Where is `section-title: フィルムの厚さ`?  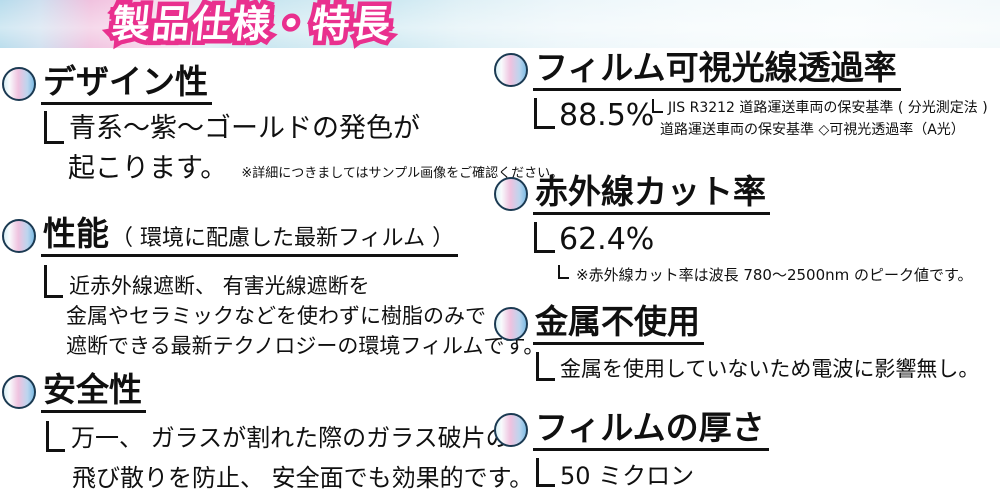
section-title: フィルムの厚さ is located at coordinates (650, 427).